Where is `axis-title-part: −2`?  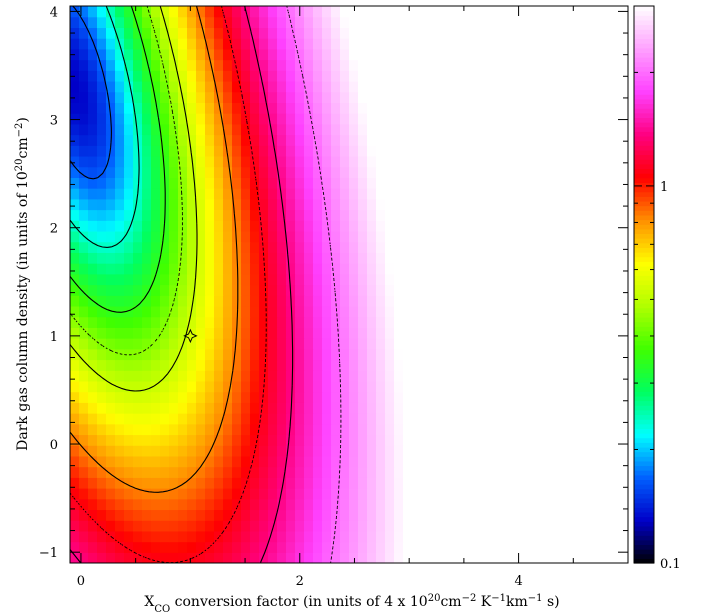 axis-title-part: −2 is located at coordinates (19, 130).